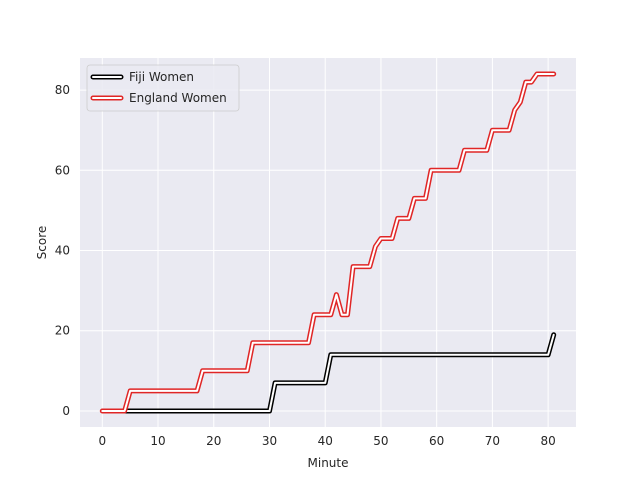  I want to click on legend: Fiji Women England Women, so click(163, 88).